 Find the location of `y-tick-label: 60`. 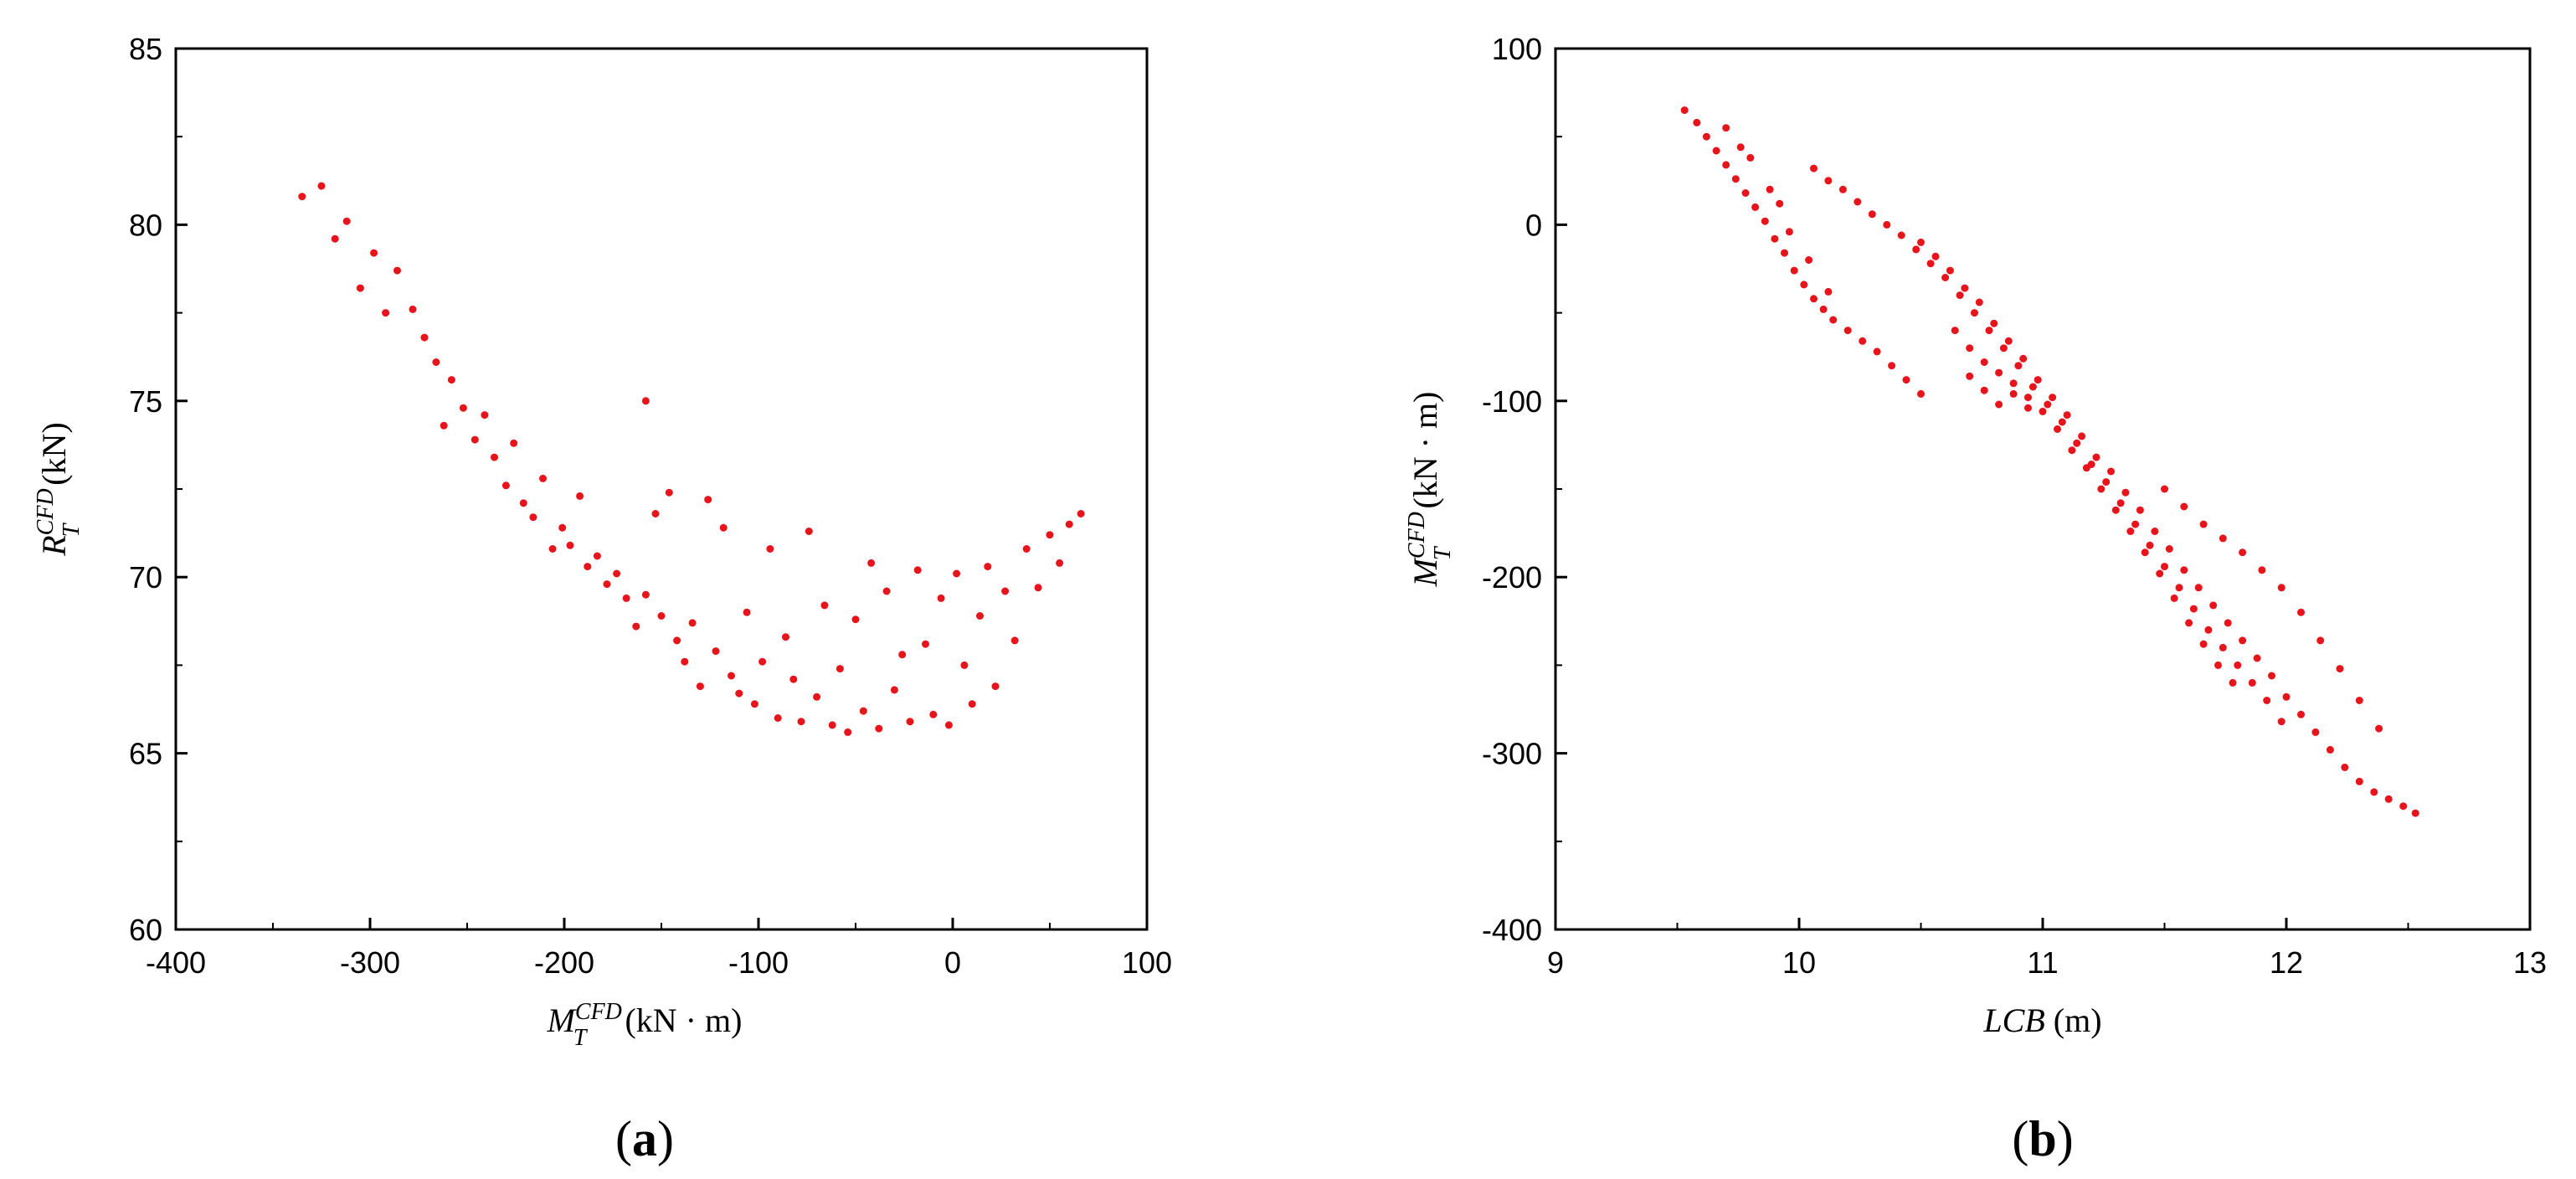

y-tick-label: 60 is located at coordinates (146, 930).